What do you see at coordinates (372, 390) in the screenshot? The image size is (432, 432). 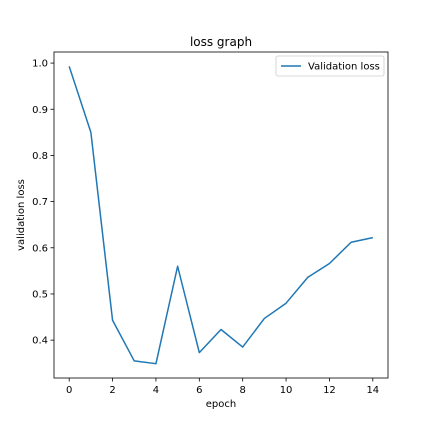 I see `x-tick-label: 14` at bounding box center [372, 390].